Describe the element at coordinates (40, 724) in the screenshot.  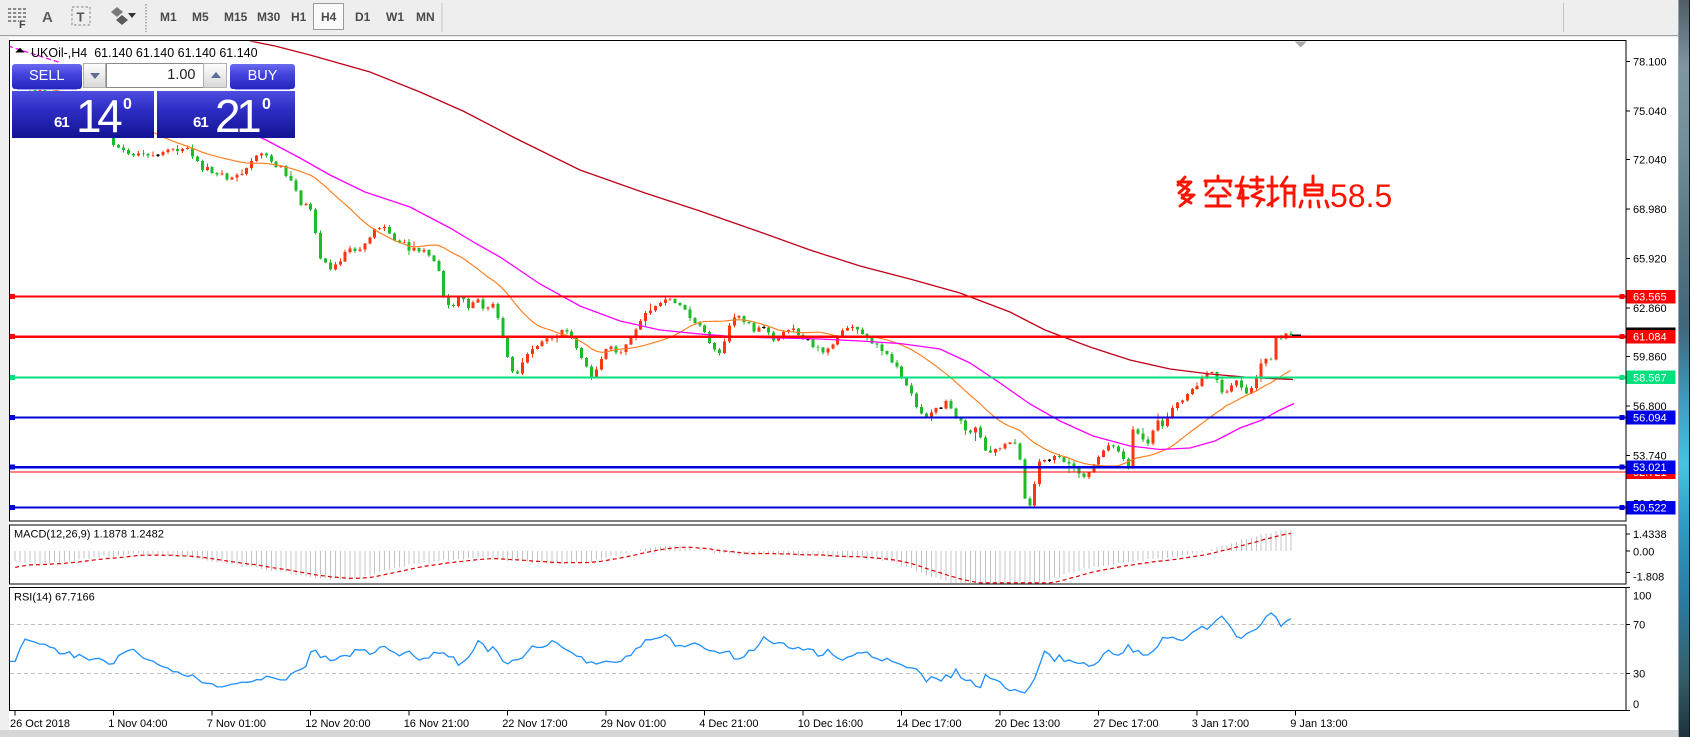
I see `svg-text: 26 Oct 2018` at that location.